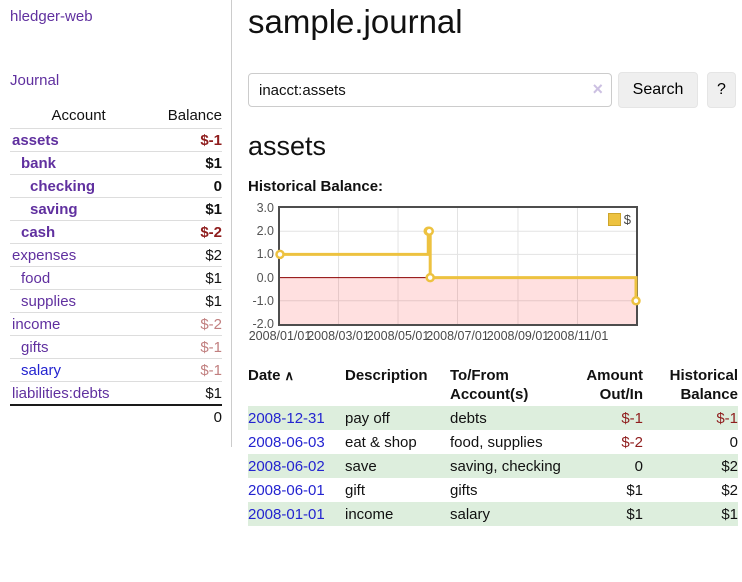  Describe the element at coordinates (116, 209) in the screenshot. I see `account-row: saving $1` at that location.